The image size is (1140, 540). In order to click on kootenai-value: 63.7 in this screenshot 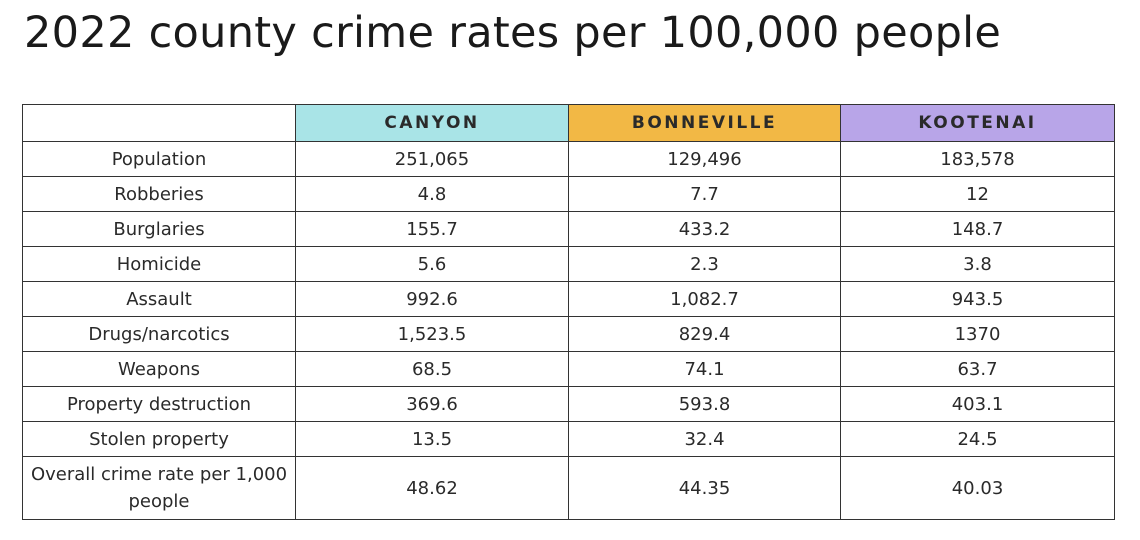, I will do `click(977, 369)`.